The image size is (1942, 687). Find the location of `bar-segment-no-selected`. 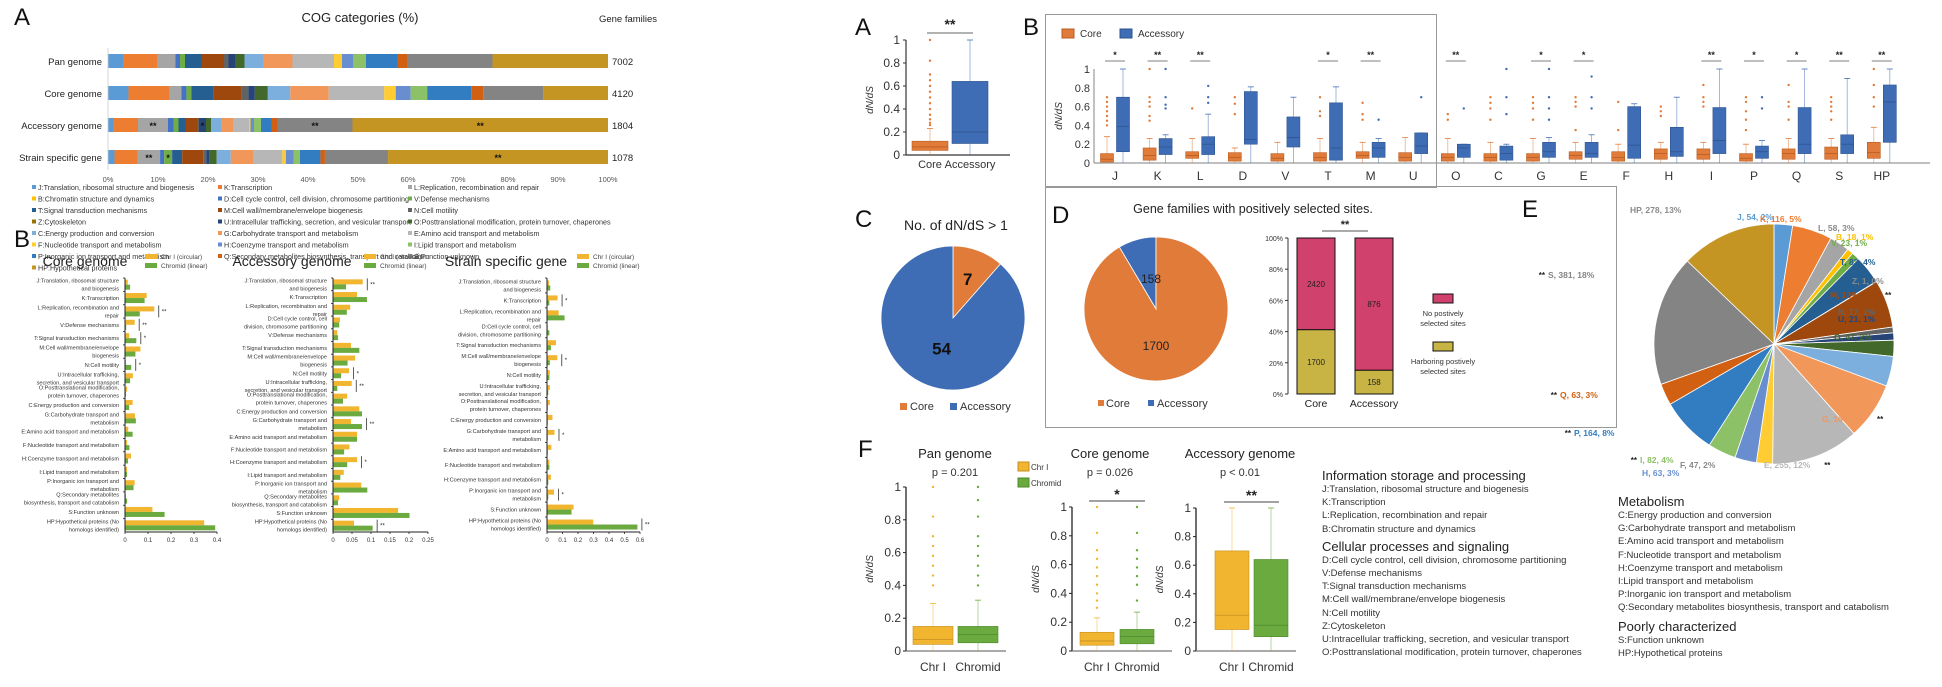

bar-segment-no-selected is located at coordinates (1316, 284).